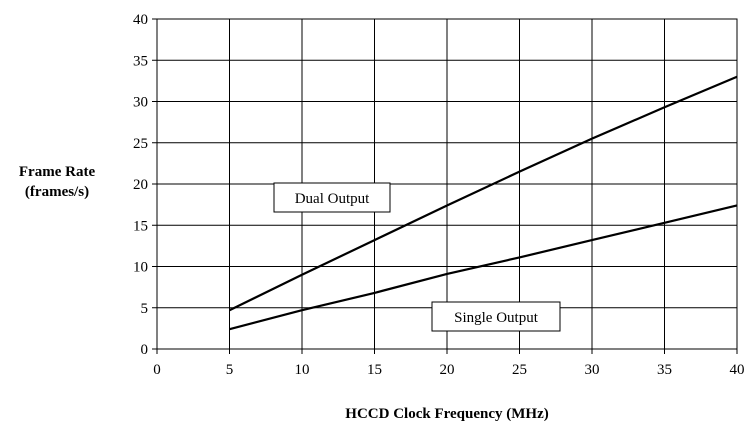  What do you see at coordinates (140, 226) in the screenshot?
I see `y-tick-label: 15` at bounding box center [140, 226].